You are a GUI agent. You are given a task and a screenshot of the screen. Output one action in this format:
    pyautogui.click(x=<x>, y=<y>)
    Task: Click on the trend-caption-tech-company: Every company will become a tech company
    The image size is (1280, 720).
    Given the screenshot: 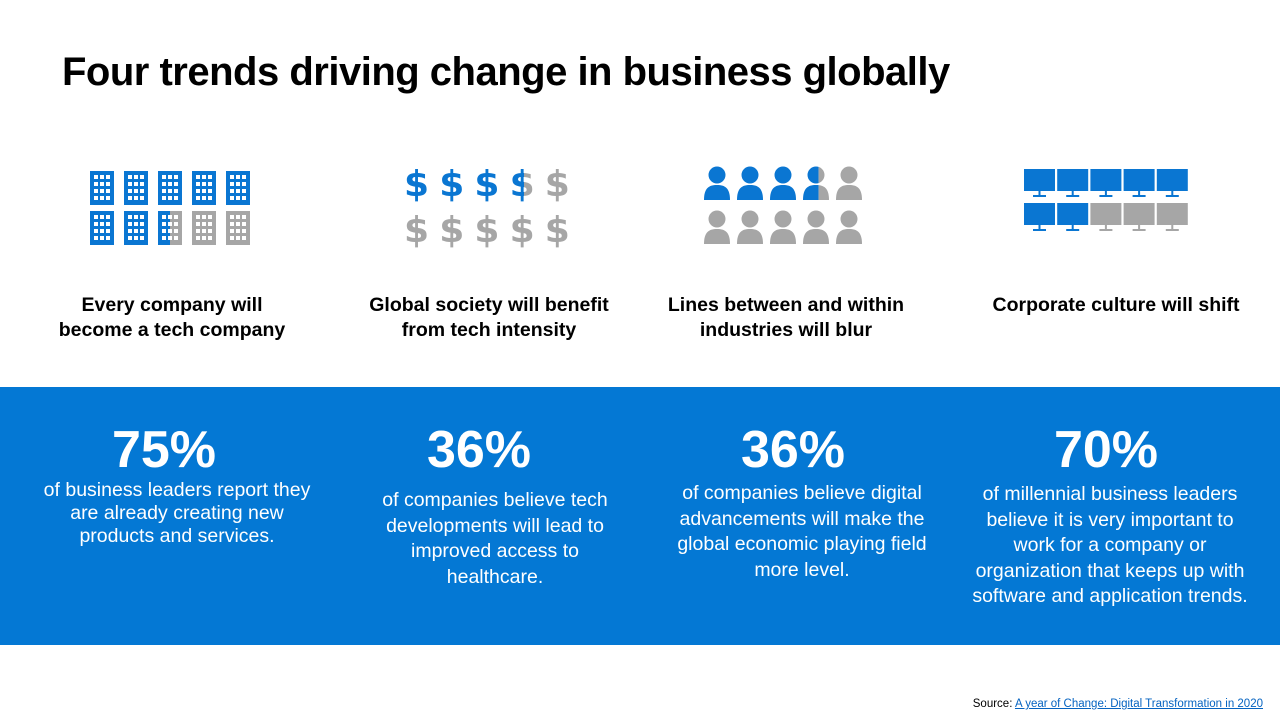 What is the action you would take?
    pyautogui.click(x=172, y=317)
    